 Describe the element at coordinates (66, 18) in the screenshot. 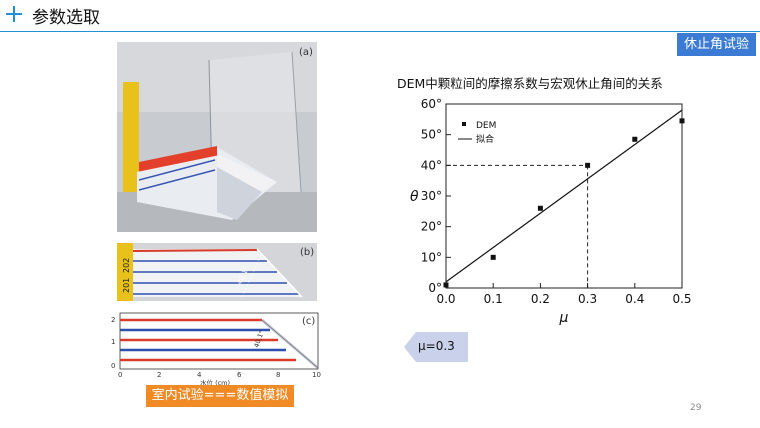

I see `page-title: 参数选取` at that location.